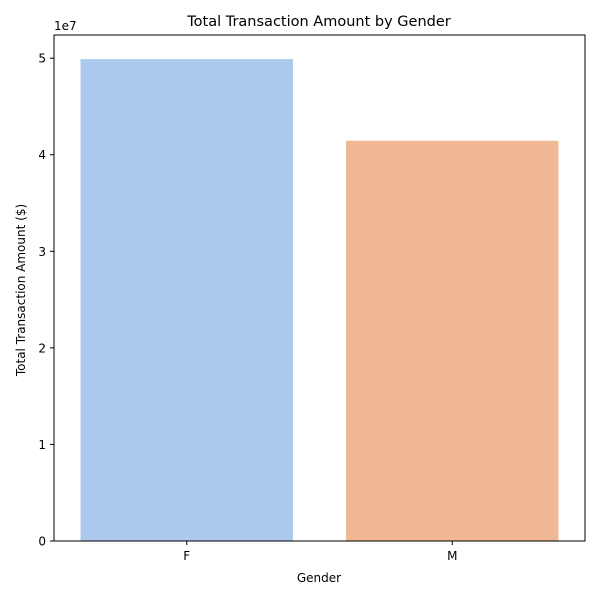 The width and height of the screenshot is (600, 605). What do you see at coordinates (42, 59) in the screenshot?
I see `y-tick-label-5: 5` at bounding box center [42, 59].